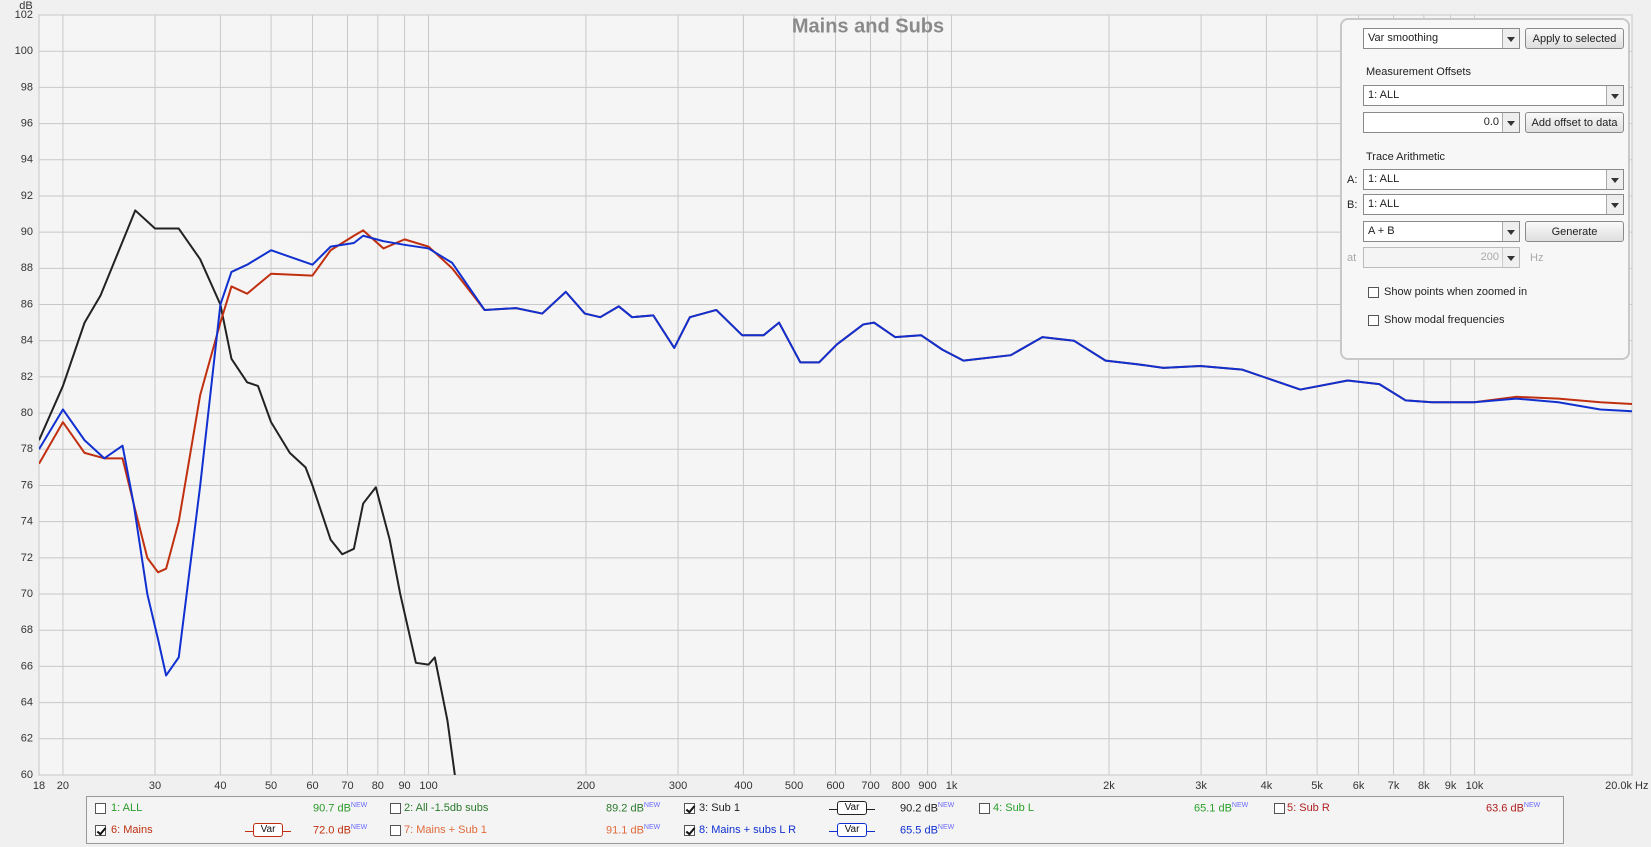 The image size is (1651, 847). I want to click on x-tick-label: 60, so click(312, 786).